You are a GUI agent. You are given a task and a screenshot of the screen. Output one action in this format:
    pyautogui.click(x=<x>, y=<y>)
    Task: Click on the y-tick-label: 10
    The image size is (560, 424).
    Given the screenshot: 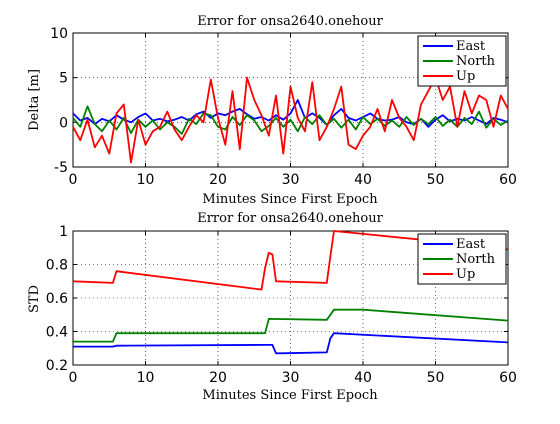 What is the action you would take?
    pyautogui.click(x=59, y=34)
    